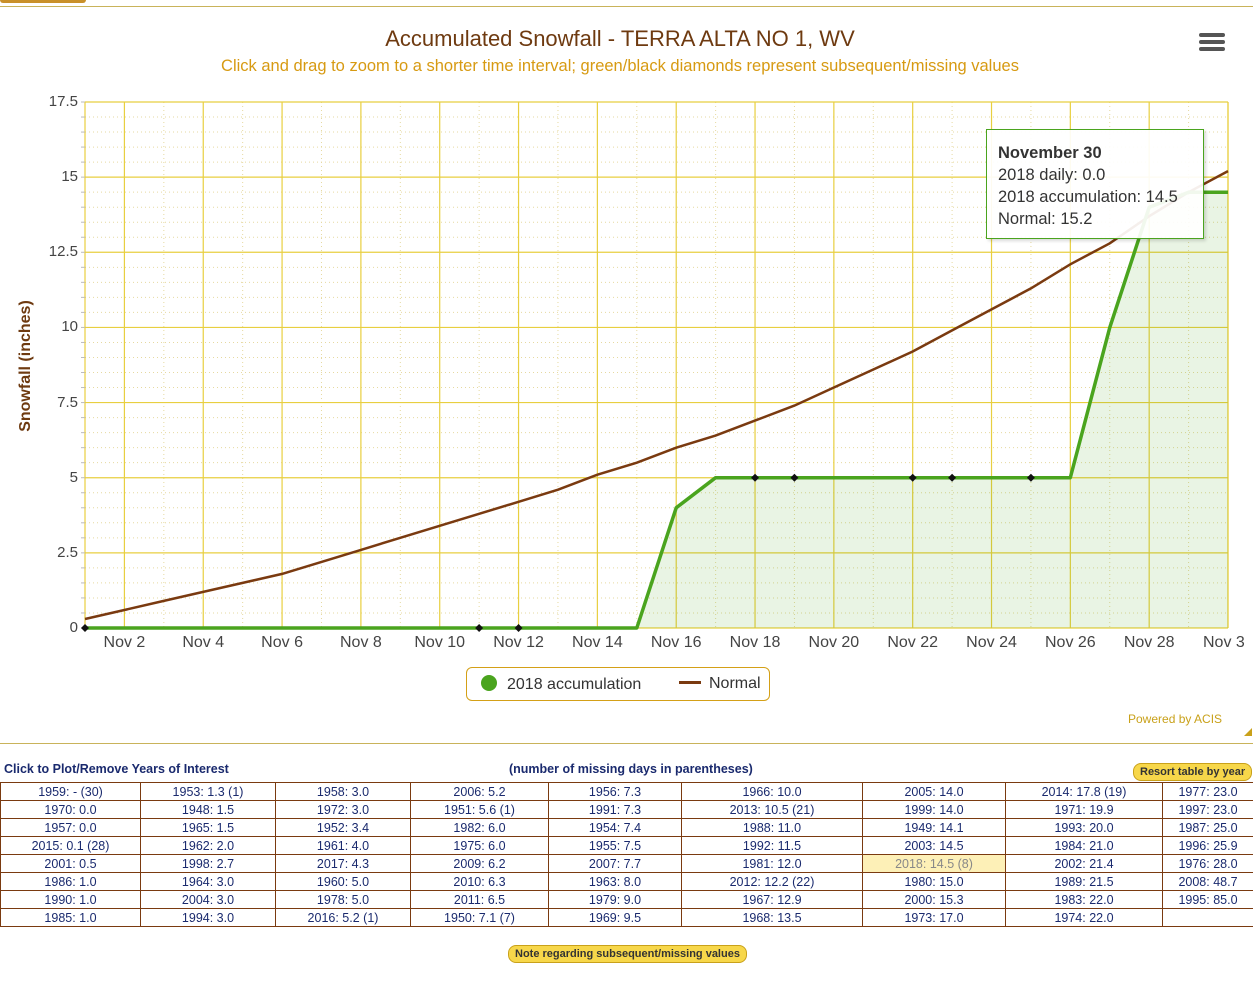 The height and width of the screenshot is (992, 1253). What do you see at coordinates (934, 863) in the screenshot?
I see `year-cell: 2018: 14.5 (8)` at bounding box center [934, 863].